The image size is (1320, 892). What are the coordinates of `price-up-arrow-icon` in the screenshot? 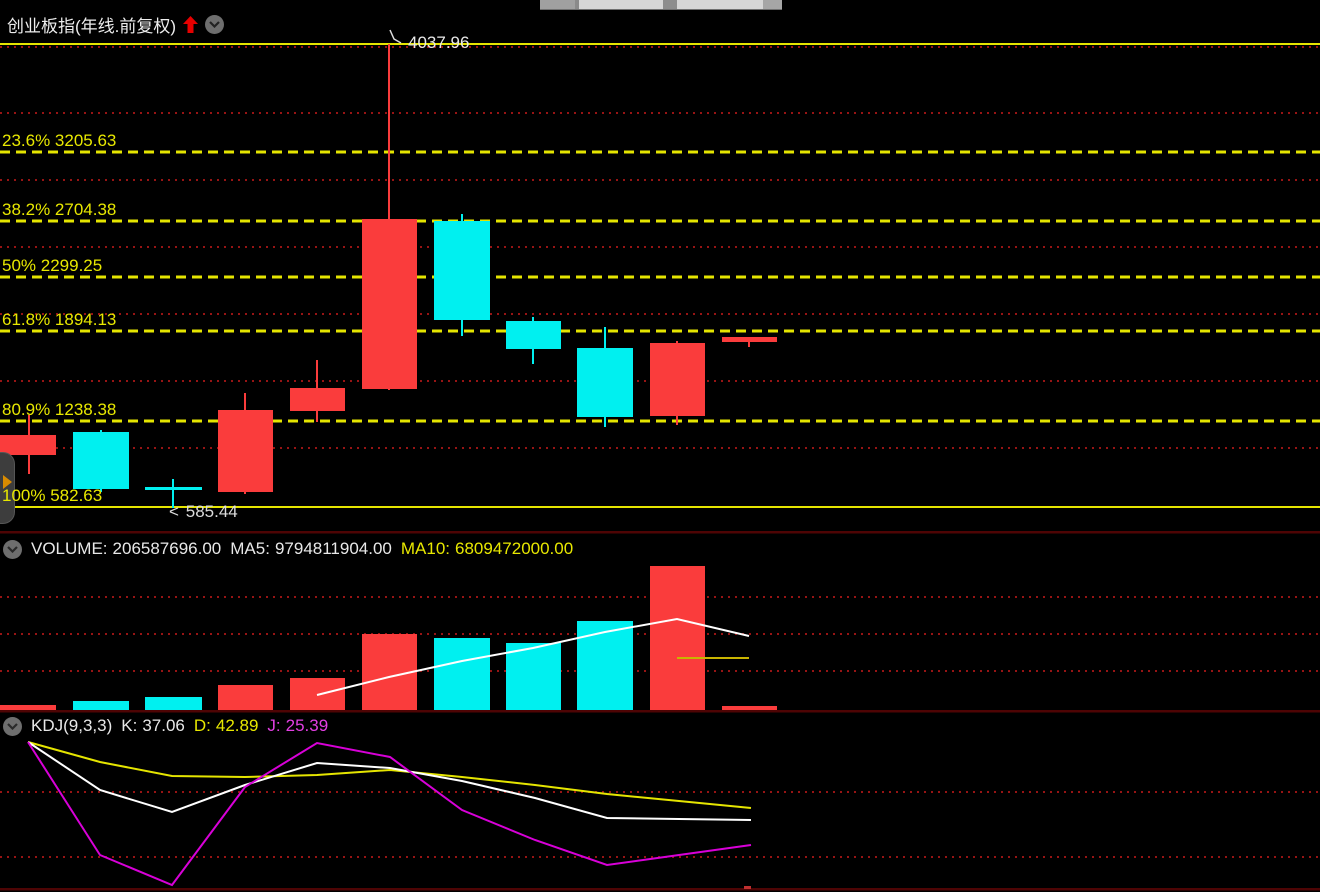 It's located at (191, 24).